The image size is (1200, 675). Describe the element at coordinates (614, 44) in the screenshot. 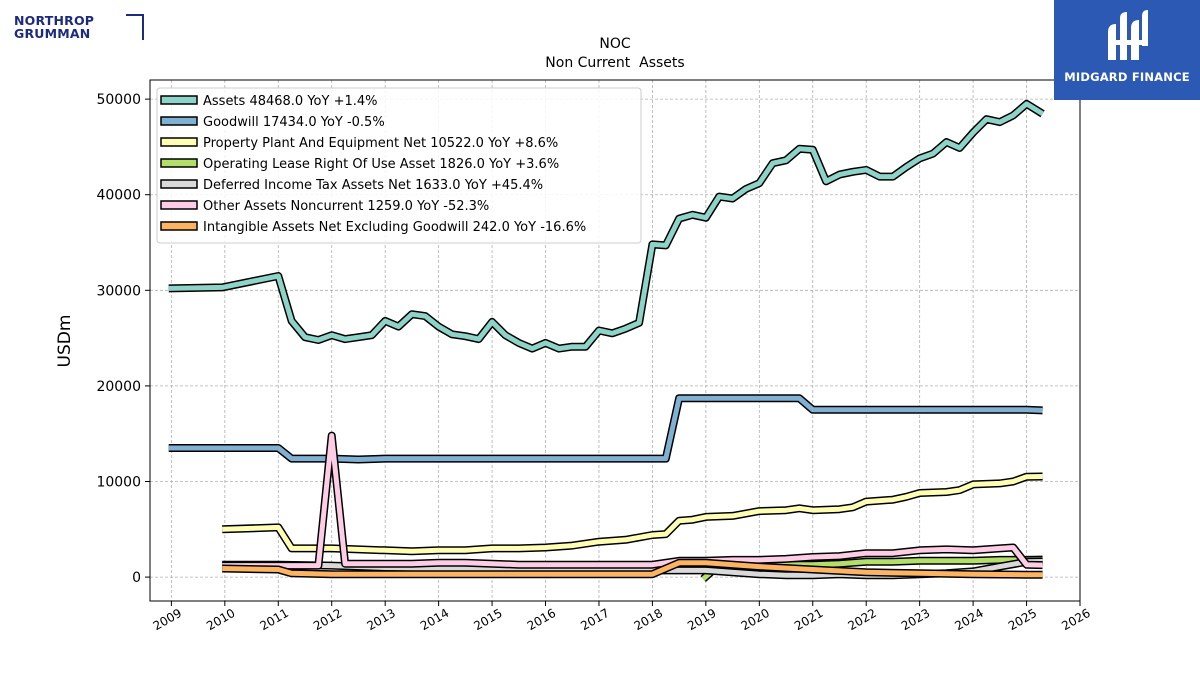

I see `chart-title: NOC` at that location.